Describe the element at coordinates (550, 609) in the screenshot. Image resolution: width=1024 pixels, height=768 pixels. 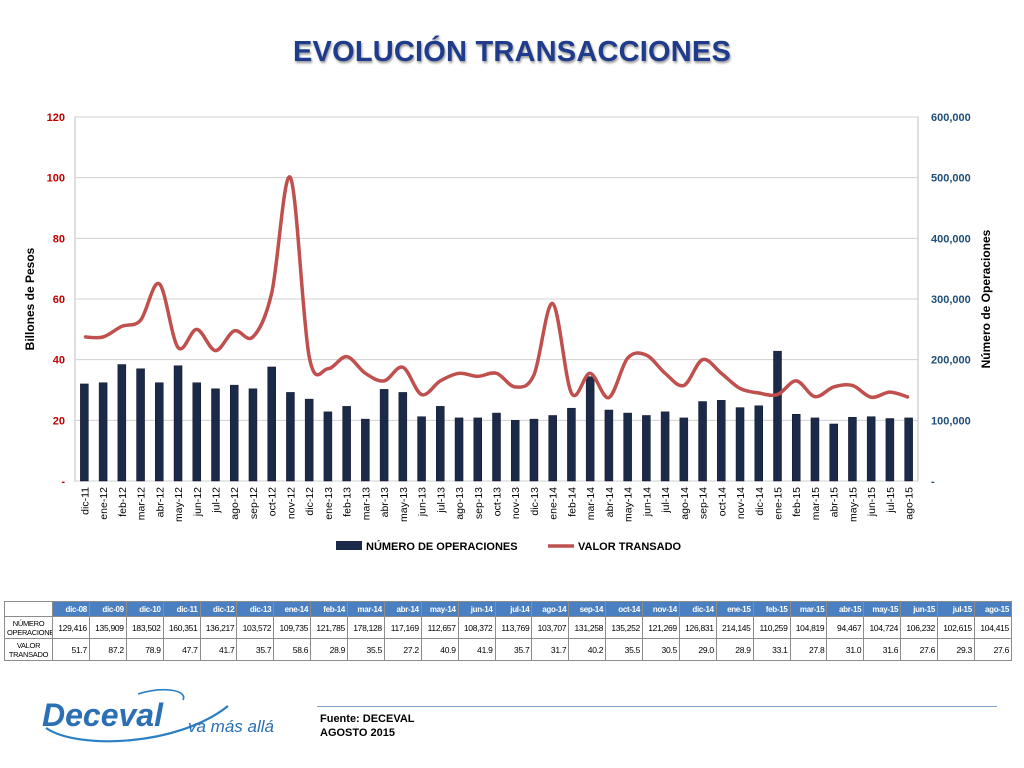
I see `table-header-cell: ago-14` at that location.